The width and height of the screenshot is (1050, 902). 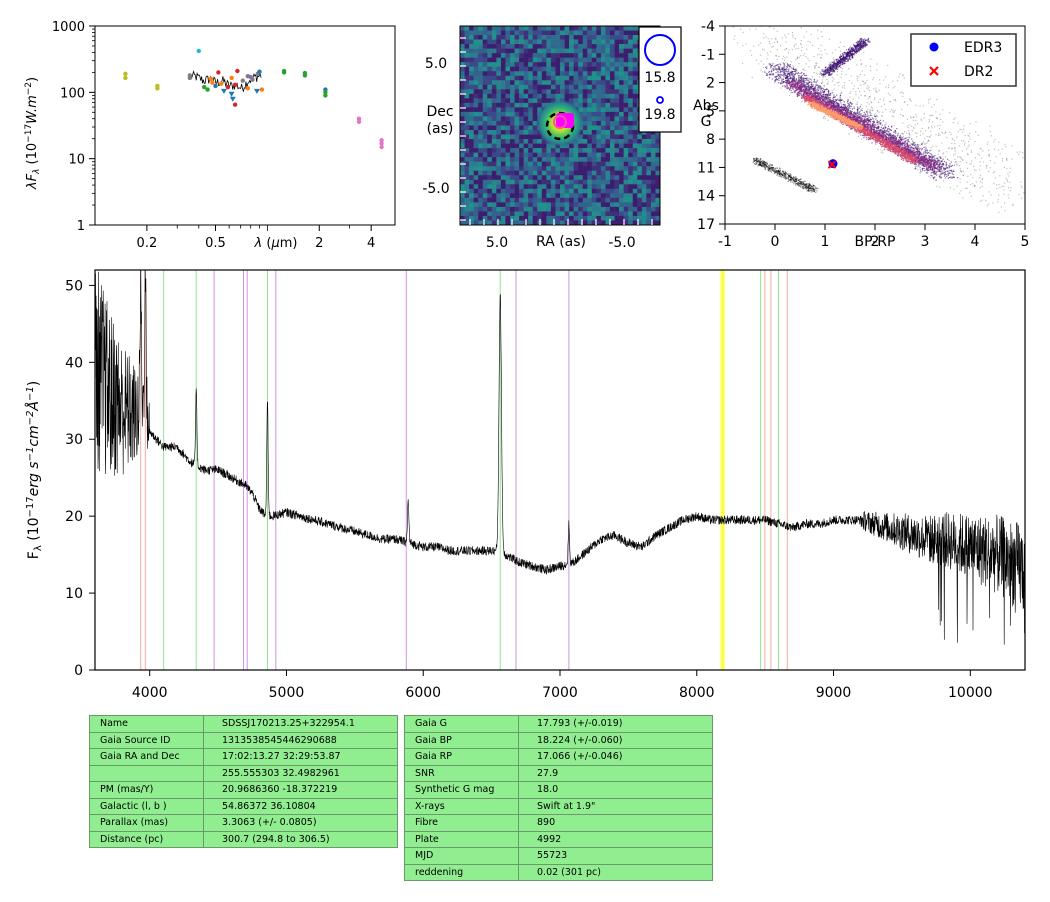 I want to click on info-left-value: SDSSJ170213.25+322954.1, so click(x=300, y=724).